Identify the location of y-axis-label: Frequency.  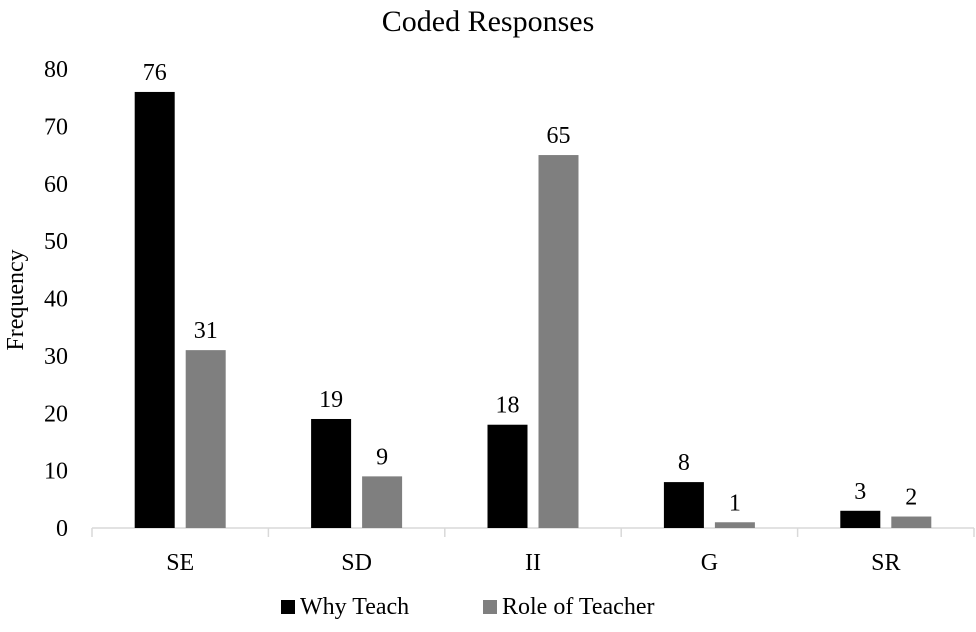
(16, 299).